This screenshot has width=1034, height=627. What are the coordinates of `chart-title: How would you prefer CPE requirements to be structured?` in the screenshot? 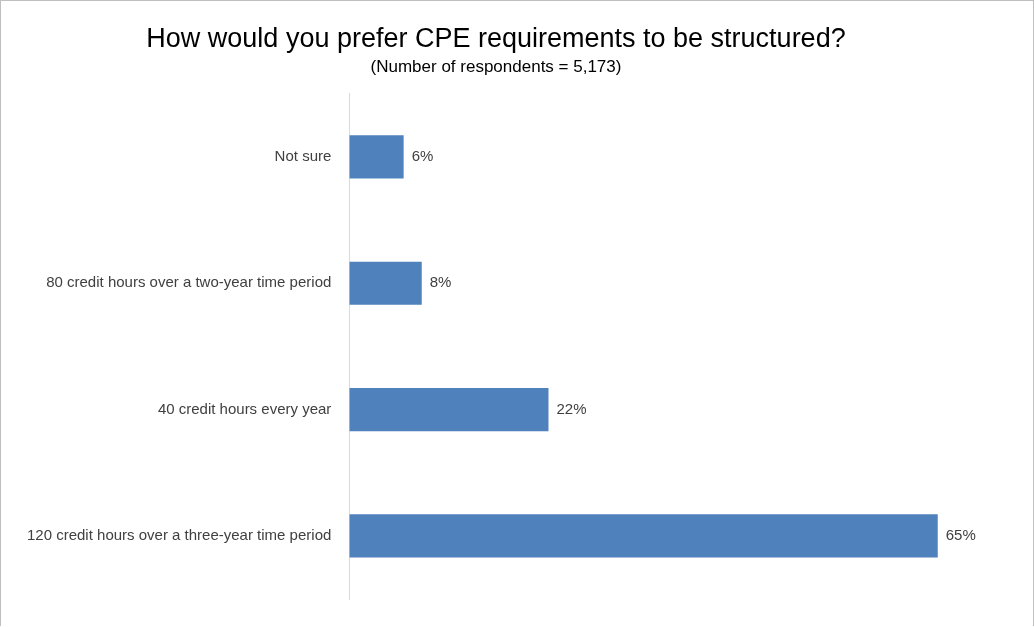 It's located at (496, 37).